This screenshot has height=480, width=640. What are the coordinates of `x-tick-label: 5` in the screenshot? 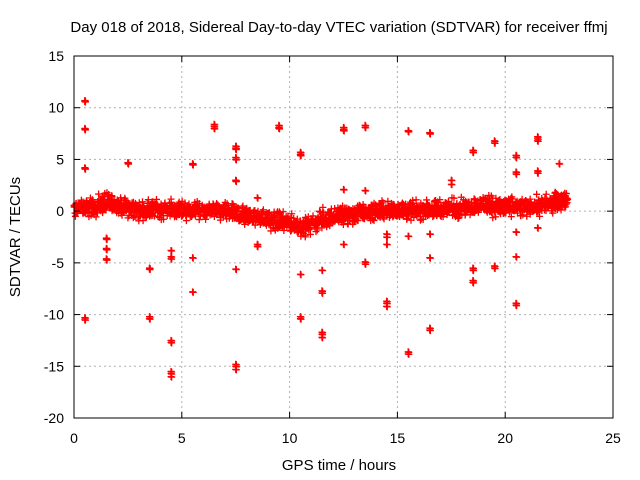 It's located at (182, 438).